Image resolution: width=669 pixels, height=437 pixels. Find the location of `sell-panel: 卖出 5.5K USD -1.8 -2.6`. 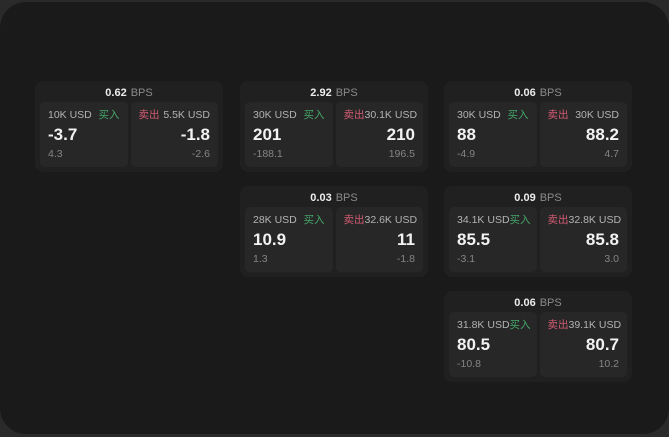

sell-panel: 卖出 5.5K USD -1.8 -2.6 is located at coordinates (174, 134).